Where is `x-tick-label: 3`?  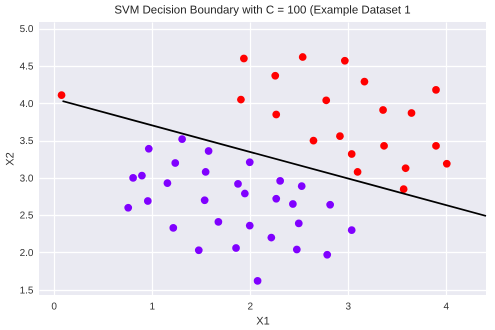 x-tick-label: 3 is located at coordinates (349, 307).